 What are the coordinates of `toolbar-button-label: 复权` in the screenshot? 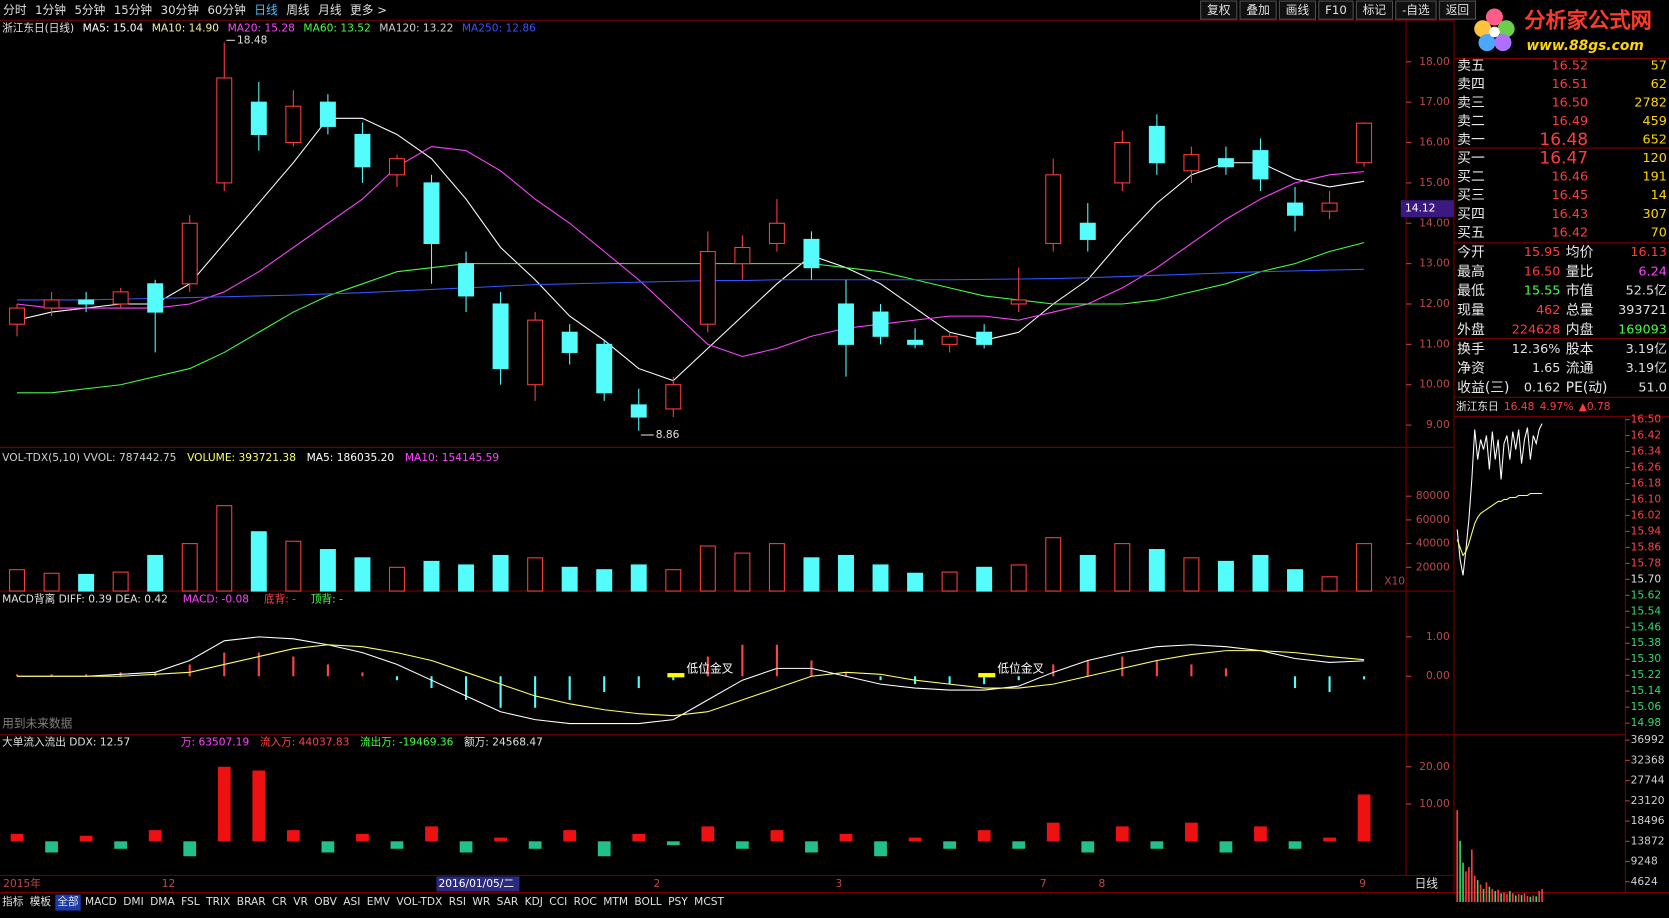 It's located at (1219, 10).